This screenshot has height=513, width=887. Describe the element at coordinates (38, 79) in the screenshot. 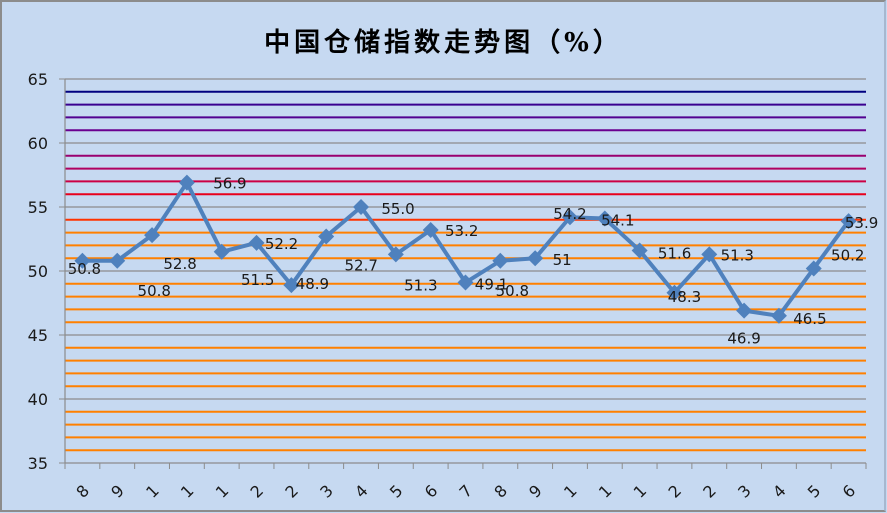

I see `y-tick-label: 65` at that location.